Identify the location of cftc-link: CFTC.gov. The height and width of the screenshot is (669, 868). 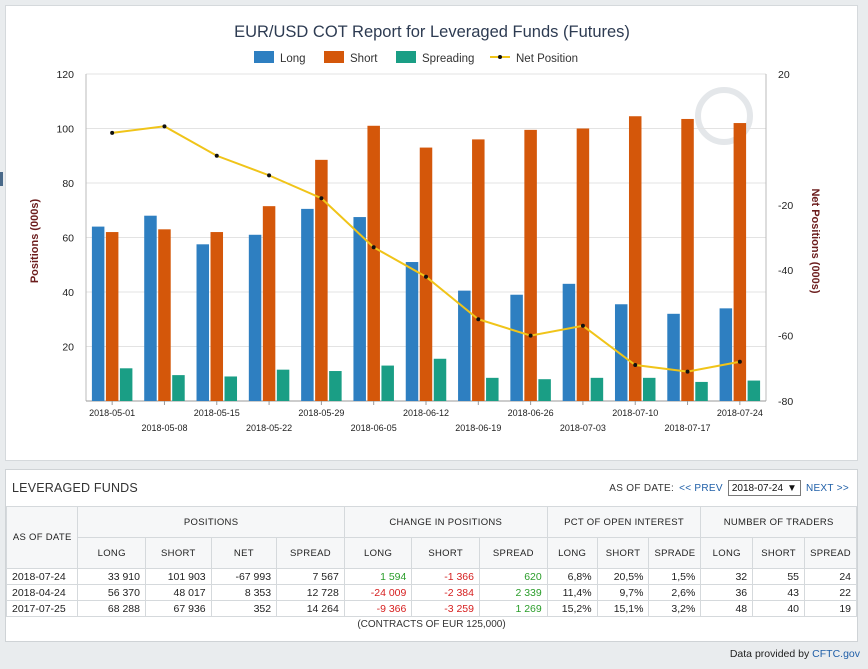
(836, 654).